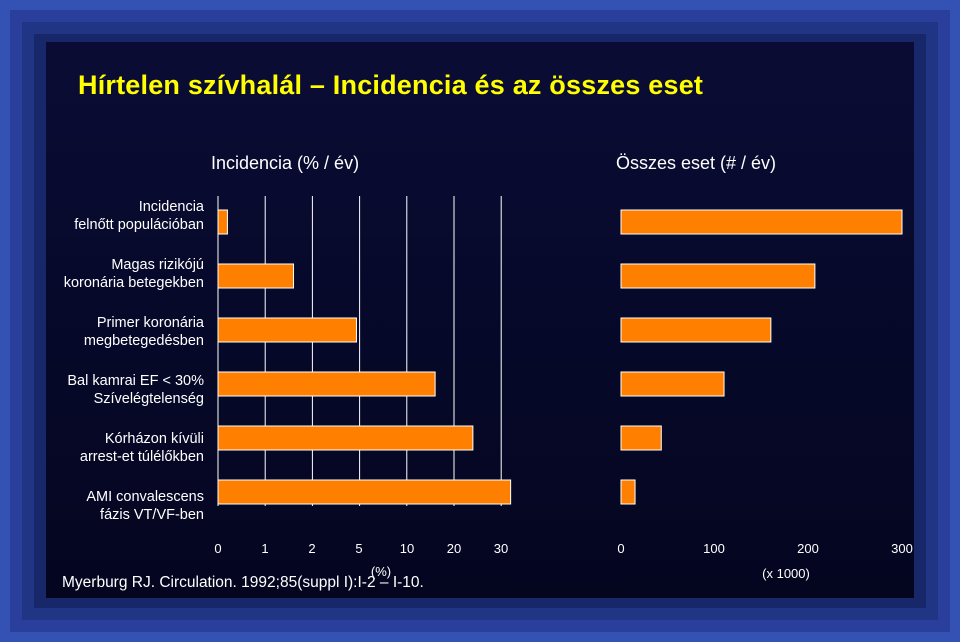  Describe the element at coordinates (145, 506) in the screenshot. I see `category-label: AMI convalescens fázis VT/VF-ben` at that location.